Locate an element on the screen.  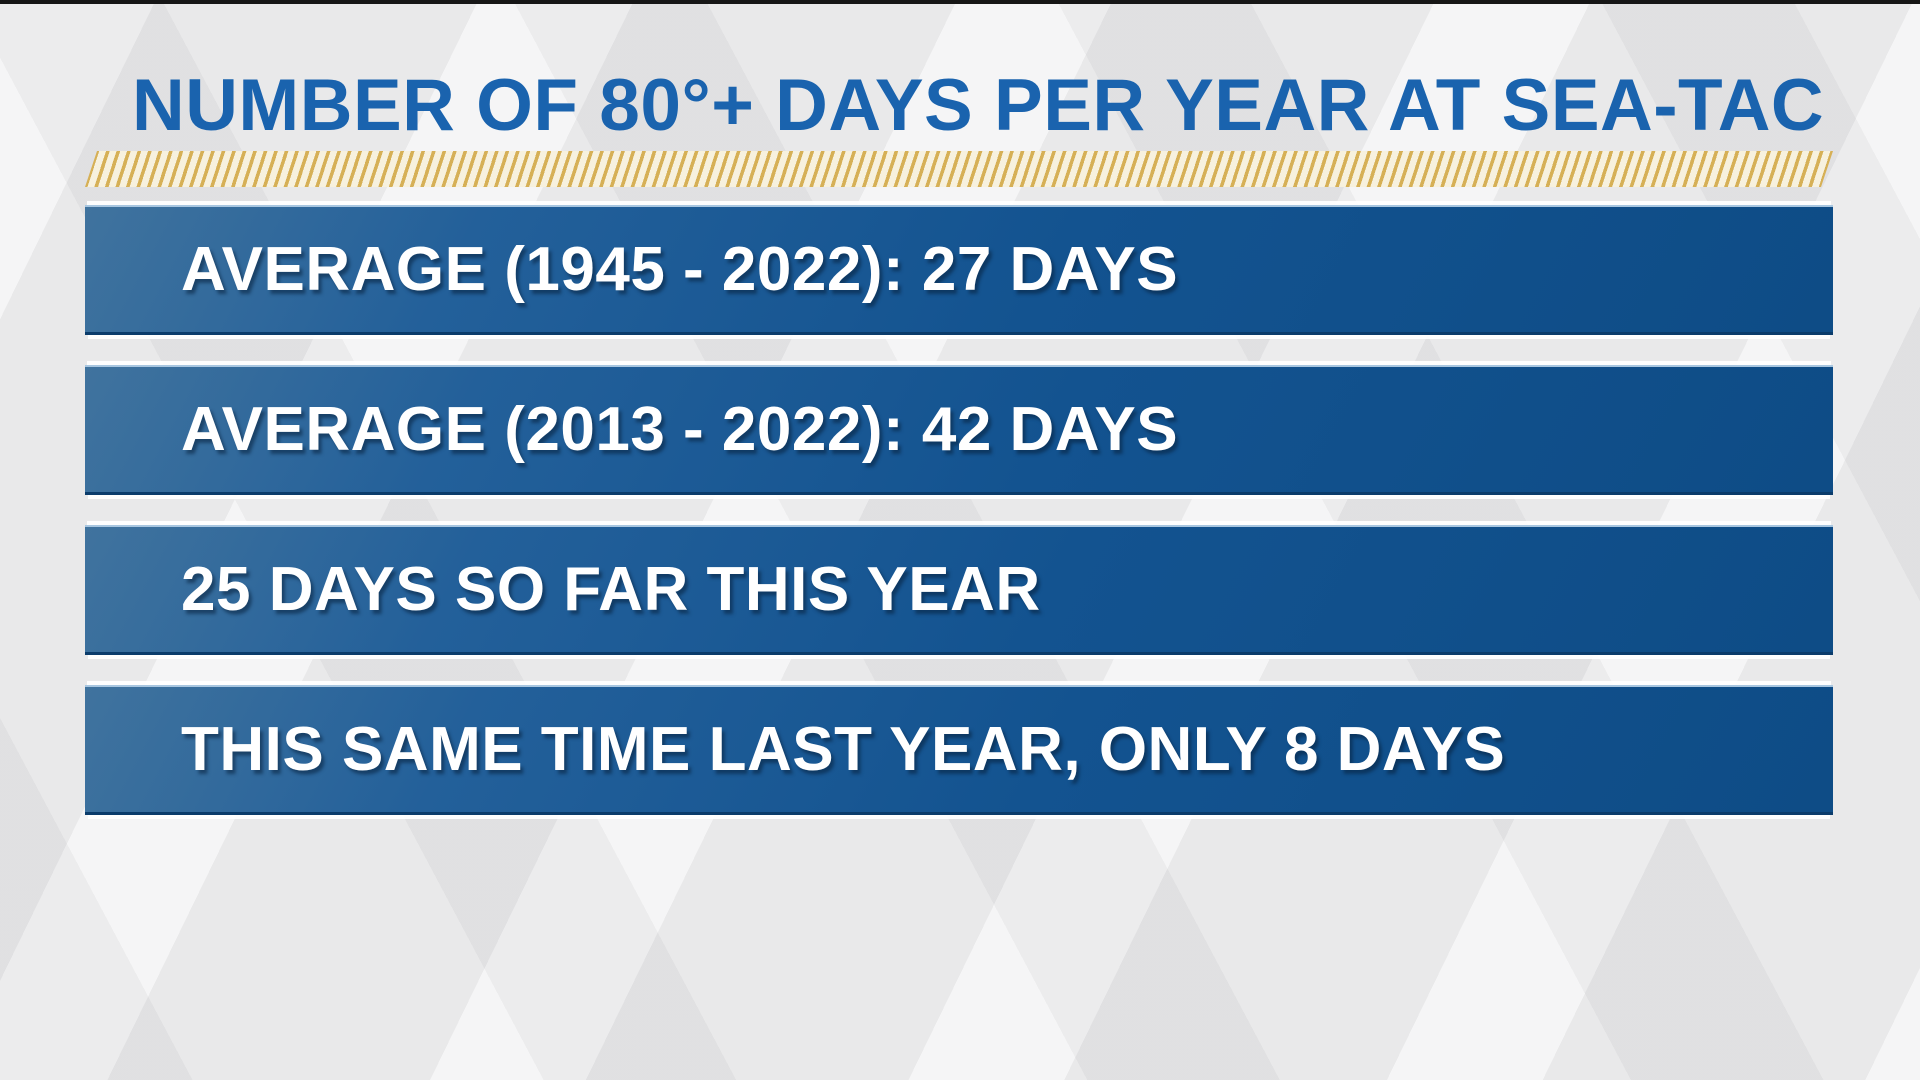
stat-bar-this-year: 25 DAYS SO FAR THIS YEAR is located at coordinates (959, 590).